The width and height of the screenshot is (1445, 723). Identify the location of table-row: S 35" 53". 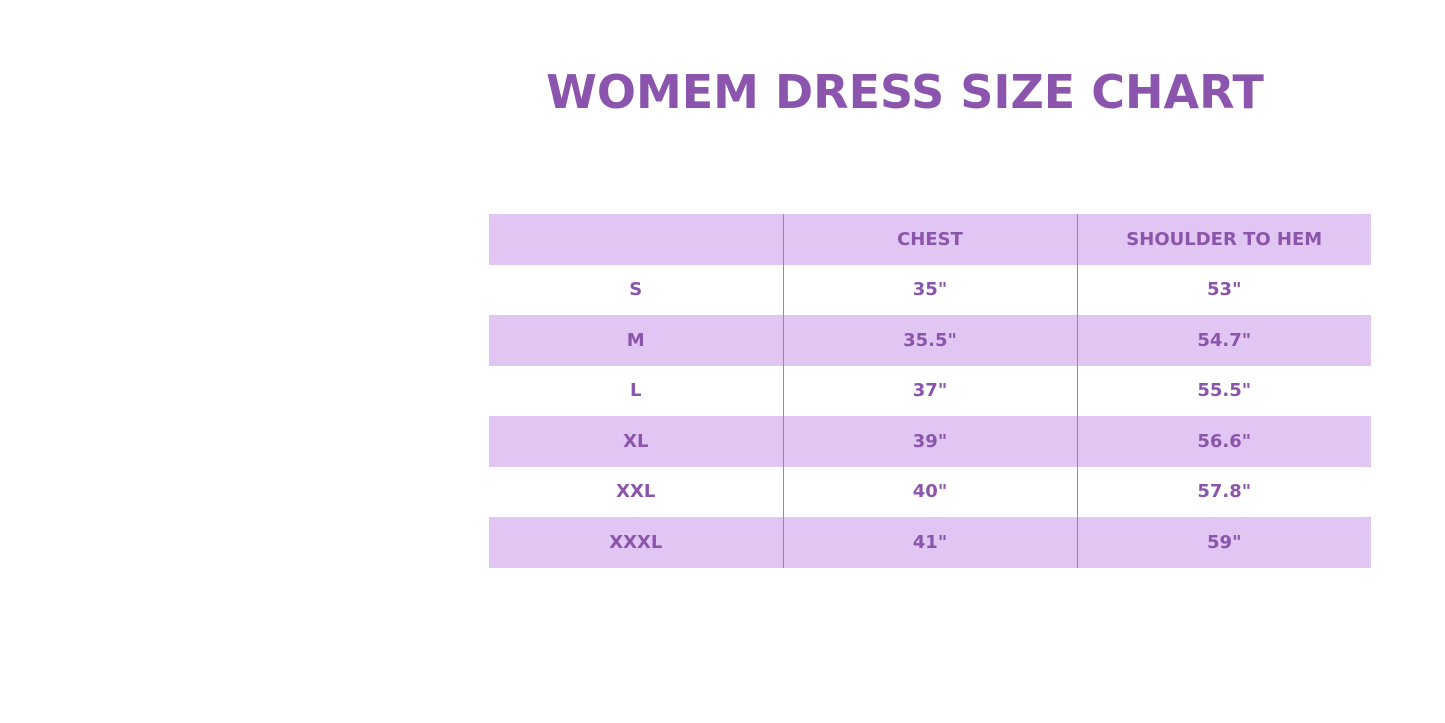
(930, 289).